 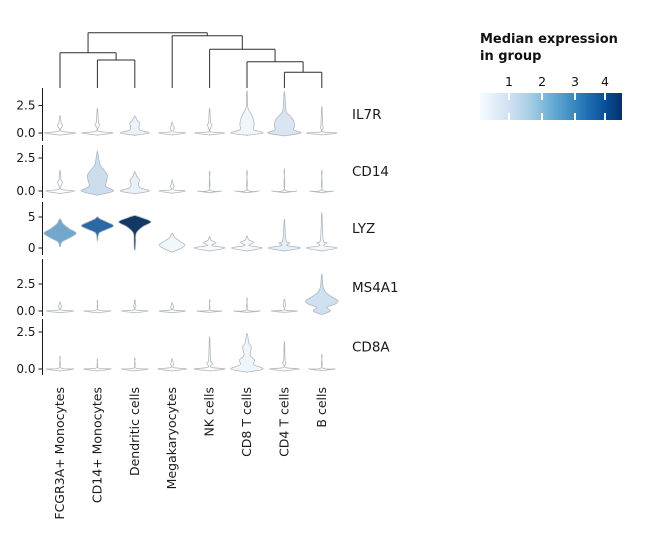 What do you see at coordinates (172, 365) in the screenshot?
I see `violin-cd8a-megakaryocytes` at bounding box center [172, 365].